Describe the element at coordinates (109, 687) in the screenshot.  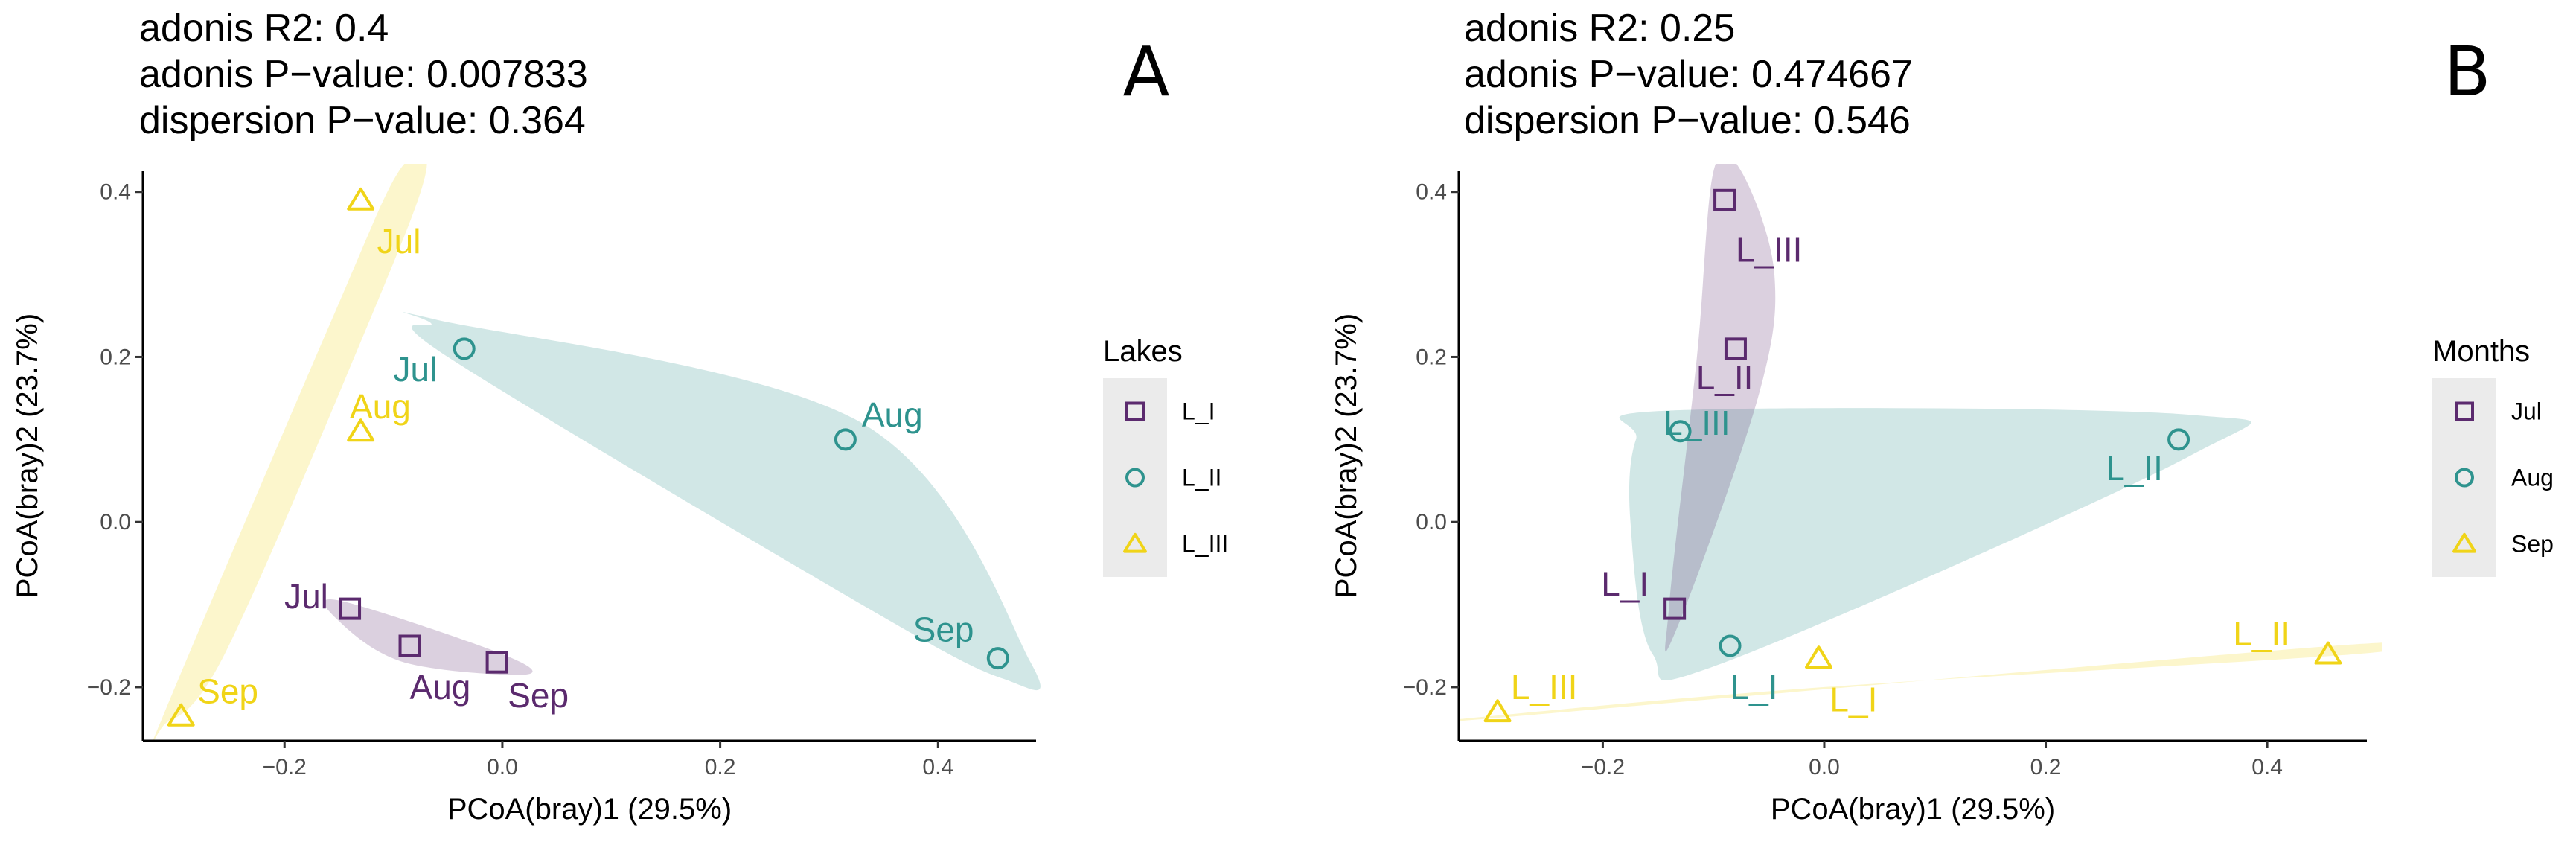
I see `a-y-tick-label: −0.2` at that location.